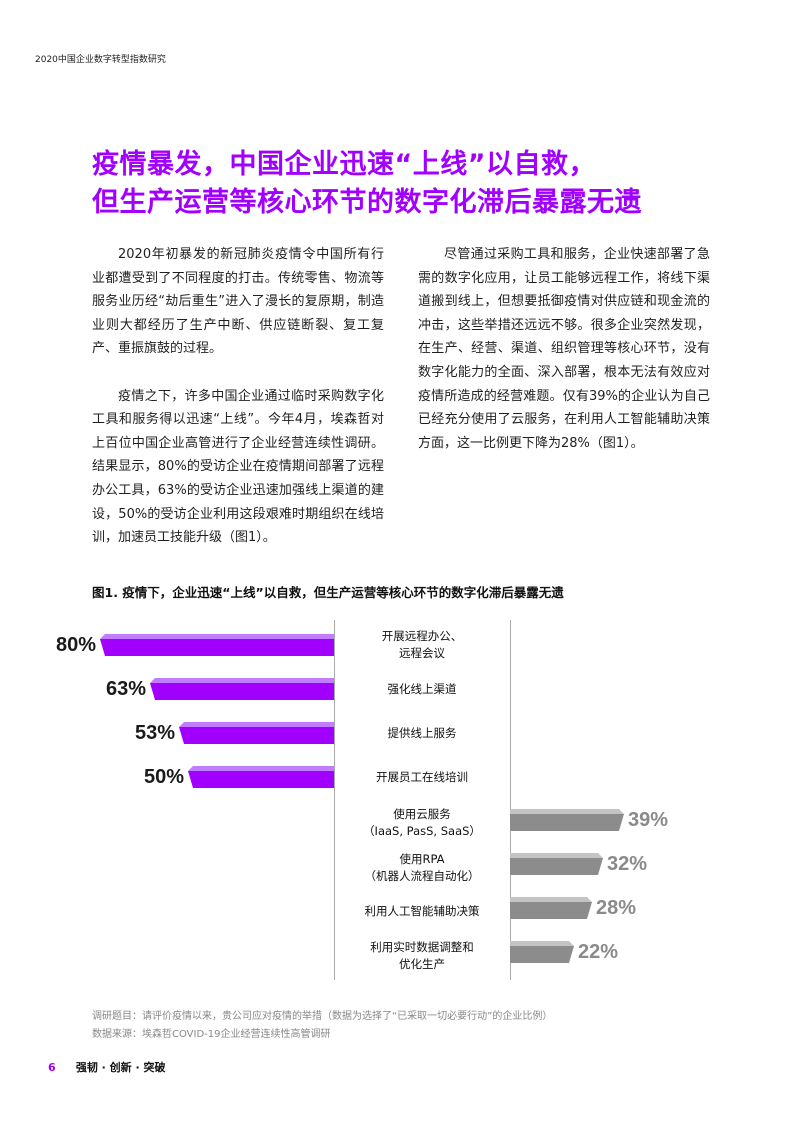 The image size is (794, 1123). What do you see at coordinates (334, 800) in the screenshot?
I see `left-axis-line` at bounding box center [334, 800].